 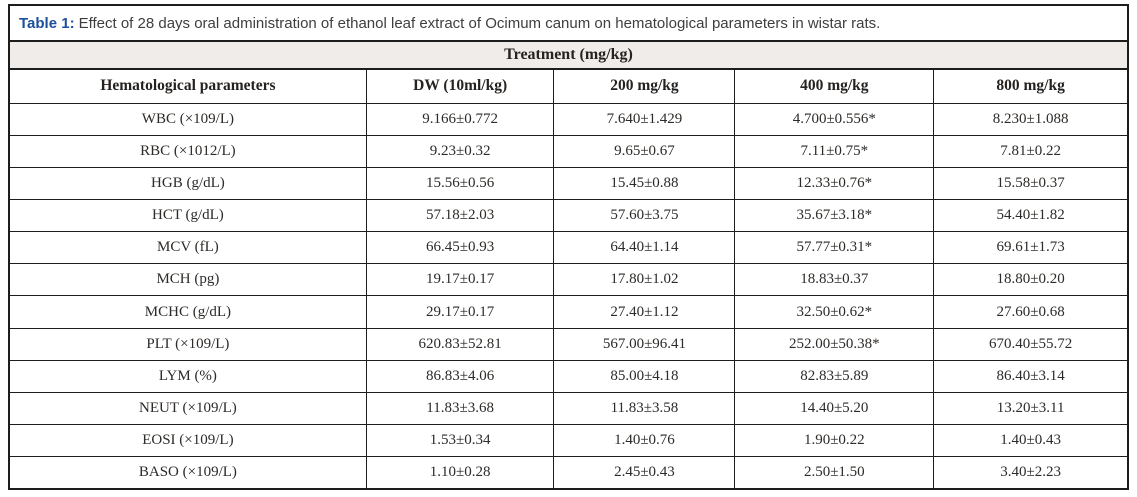 I want to click on column-header-200: 200 mg/kg, so click(x=644, y=87).